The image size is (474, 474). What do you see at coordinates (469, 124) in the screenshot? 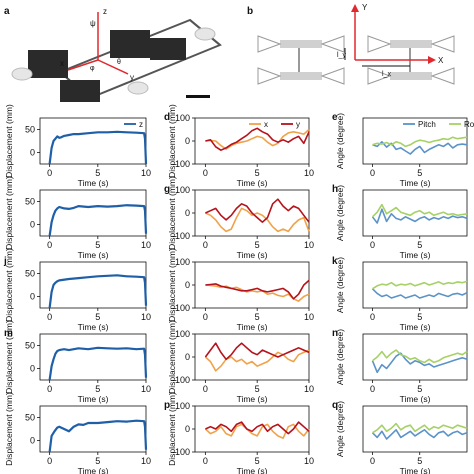
I see `legend-label: Ro` at bounding box center [469, 124].